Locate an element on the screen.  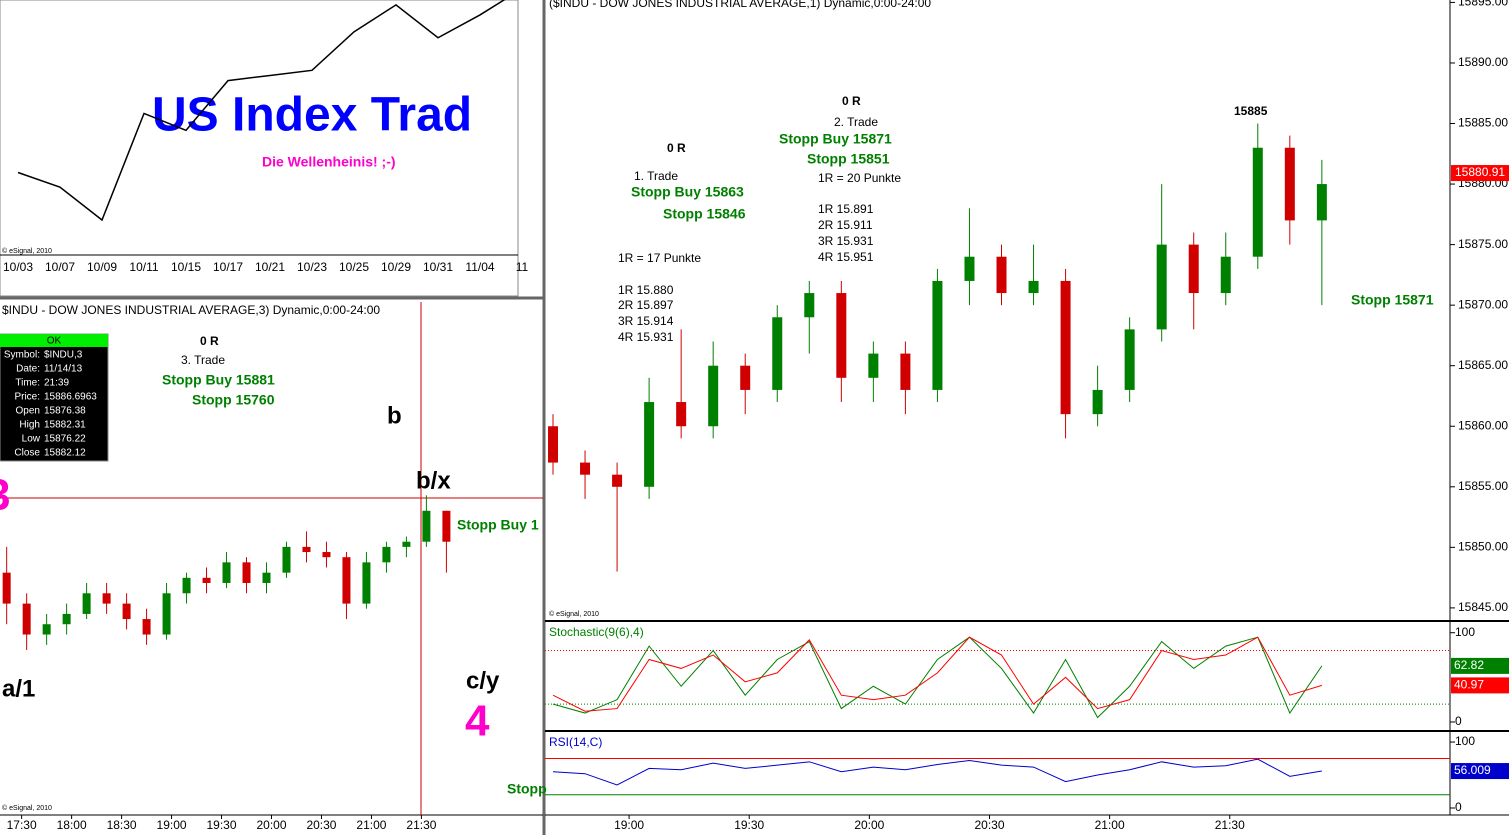
last-price-label: 15880.91 is located at coordinates (1480, 172).